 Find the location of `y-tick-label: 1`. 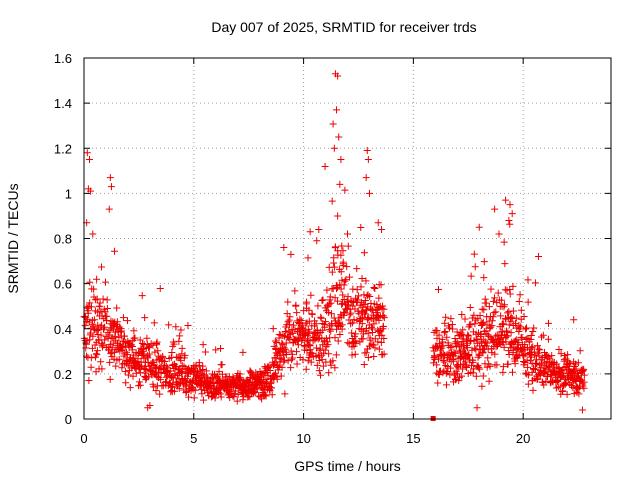

y-tick-label: 1 is located at coordinates (68, 193).